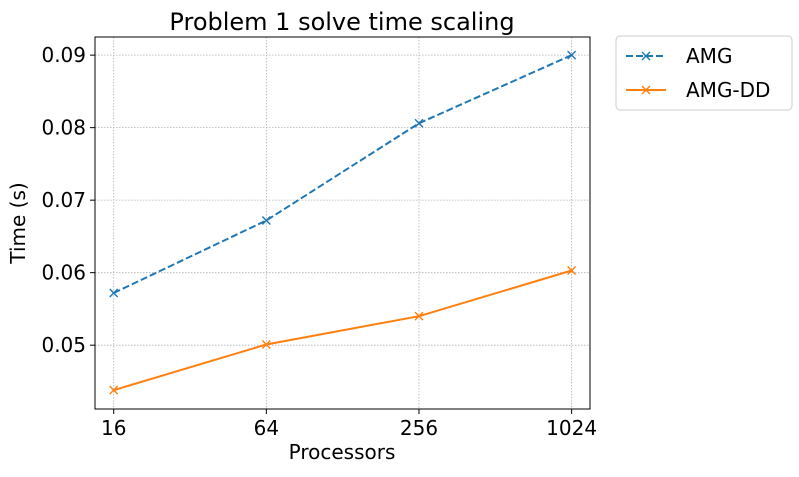  What do you see at coordinates (18, 223) in the screenshot?
I see `y-axis-label: Time (s)` at bounding box center [18, 223].